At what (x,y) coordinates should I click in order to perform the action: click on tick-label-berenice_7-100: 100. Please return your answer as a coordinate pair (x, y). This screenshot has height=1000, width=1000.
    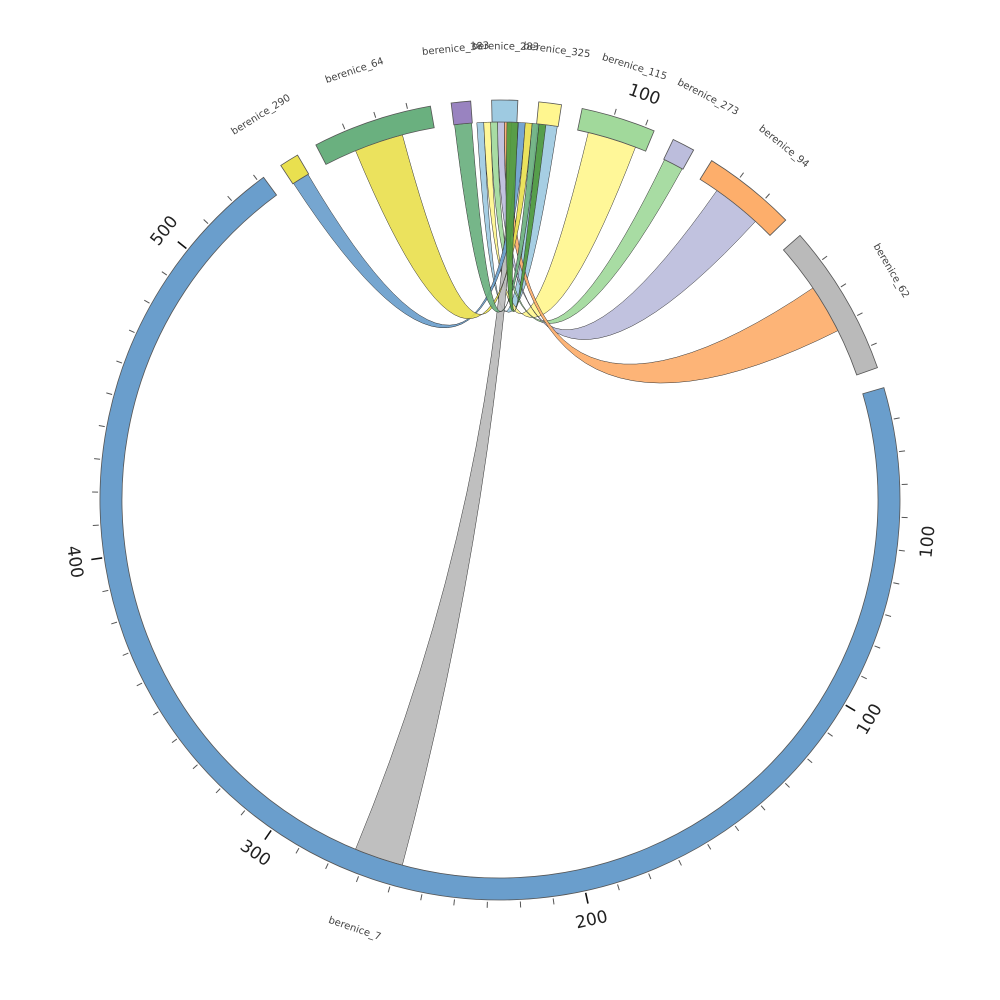
    Looking at the image, I should click on (870, 719).